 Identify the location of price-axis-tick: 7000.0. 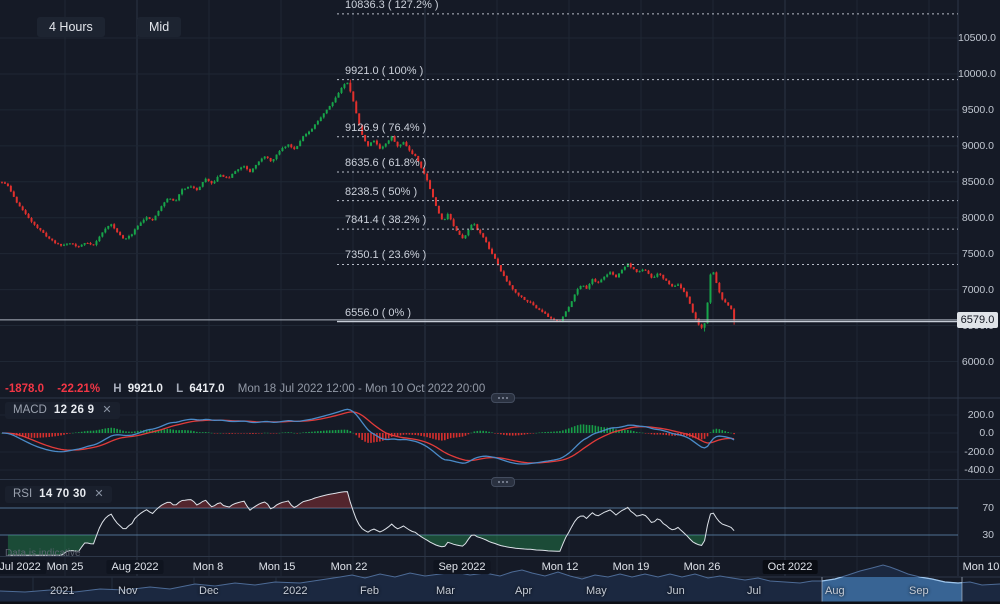
(977, 289).